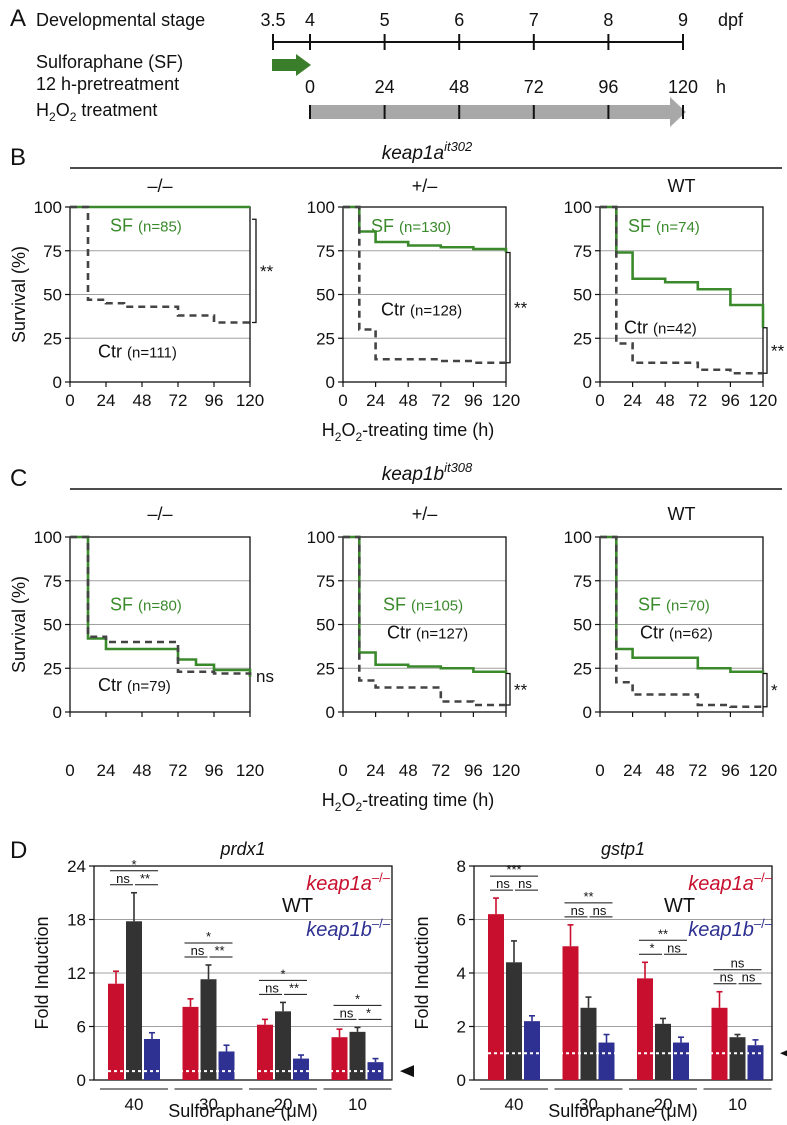 The image size is (787, 1125). Describe the element at coordinates (427, 633) in the screenshot. I see `ctr-label: Ctr (n=127)` at that location.